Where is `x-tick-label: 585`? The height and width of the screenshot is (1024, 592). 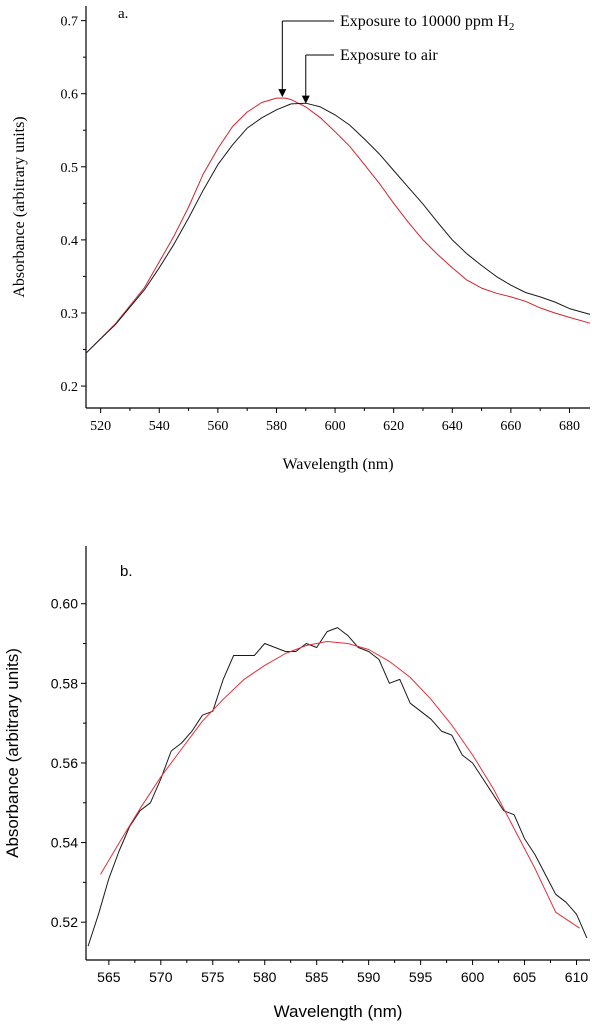
x-tick-label: 585 is located at coordinates (317, 977).